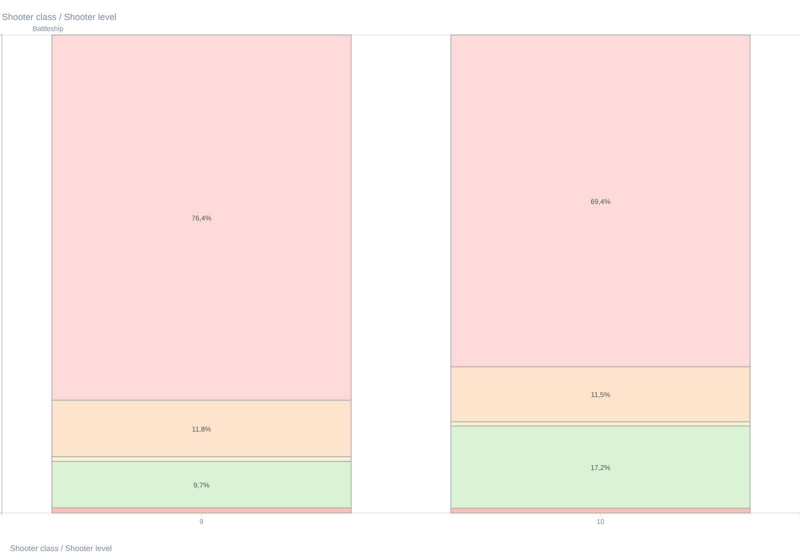  Describe the element at coordinates (59, 17) in the screenshot. I see `chart-title: Shooter class / Shooter level` at that location.